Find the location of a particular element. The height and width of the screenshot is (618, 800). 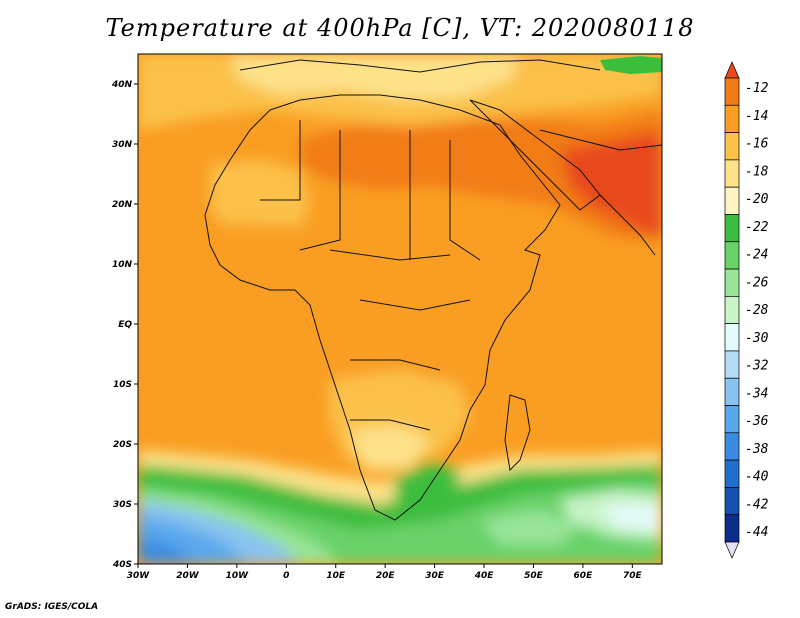

grads-credit: GrADS: IGES/COLA is located at coordinates (52, 607).